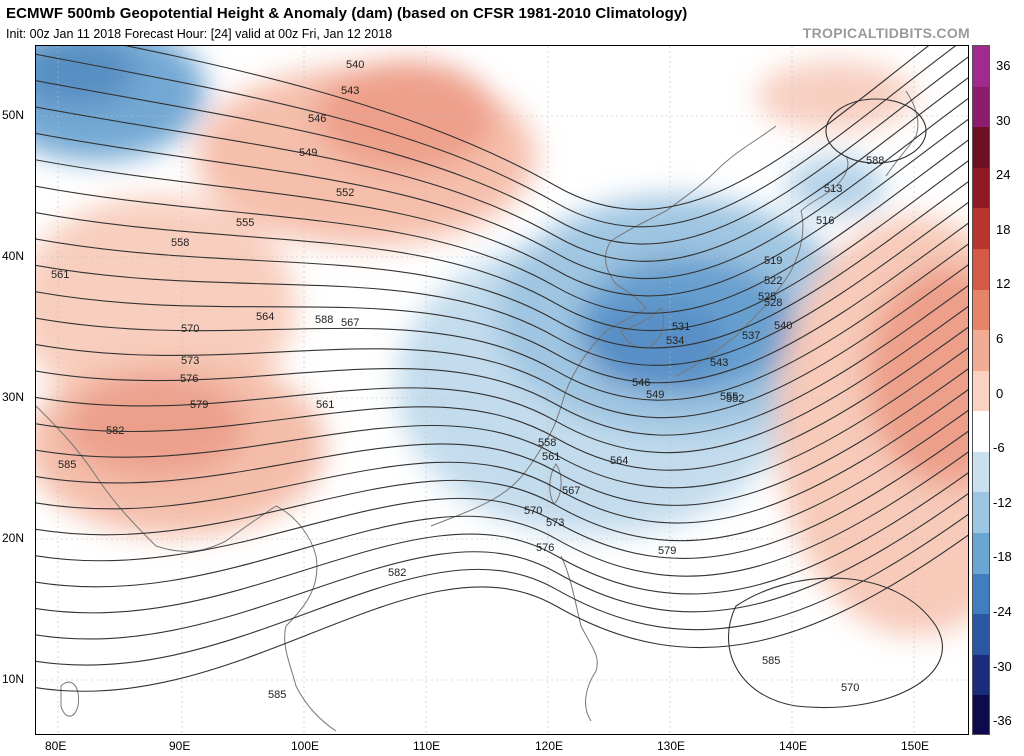 The width and height of the screenshot is (1024, 756). I want to click on lon-label: 90E, so click(180, 746).